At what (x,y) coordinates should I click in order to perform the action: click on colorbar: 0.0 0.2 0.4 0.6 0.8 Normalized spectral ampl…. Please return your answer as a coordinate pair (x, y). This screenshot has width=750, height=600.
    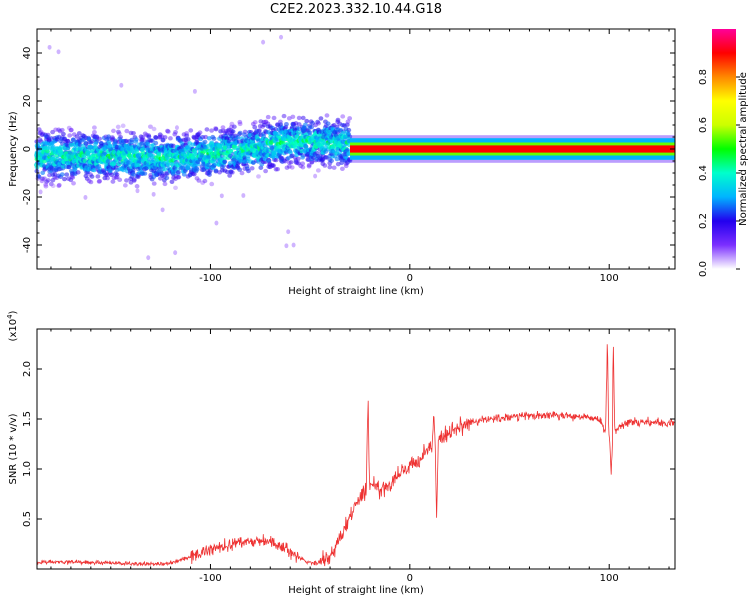
    Looking at the image, I should click on (723, 153).